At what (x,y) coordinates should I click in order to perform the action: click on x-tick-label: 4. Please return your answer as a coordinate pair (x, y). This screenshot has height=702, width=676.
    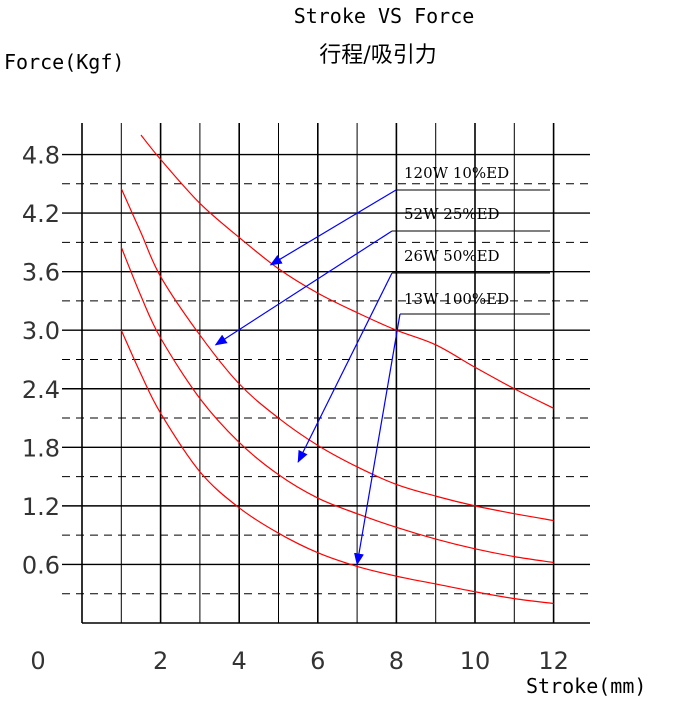
    Looking at the image, I should click on (239, 661).